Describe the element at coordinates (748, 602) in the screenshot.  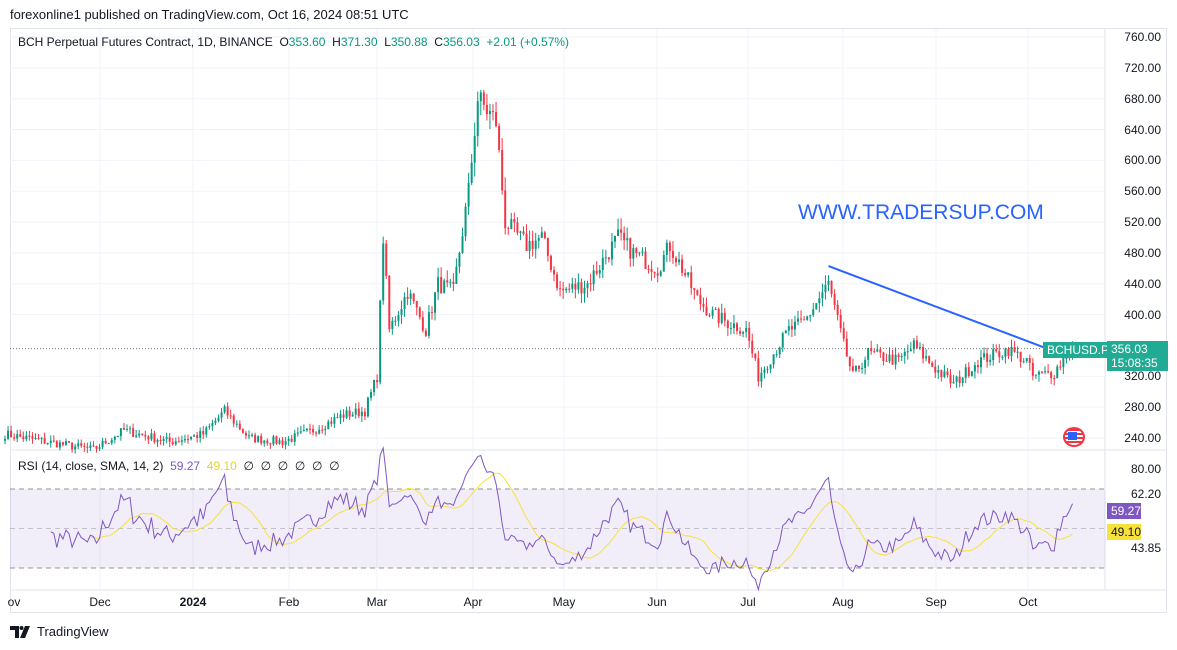
I see `time-axis-label: Jul` at that location.